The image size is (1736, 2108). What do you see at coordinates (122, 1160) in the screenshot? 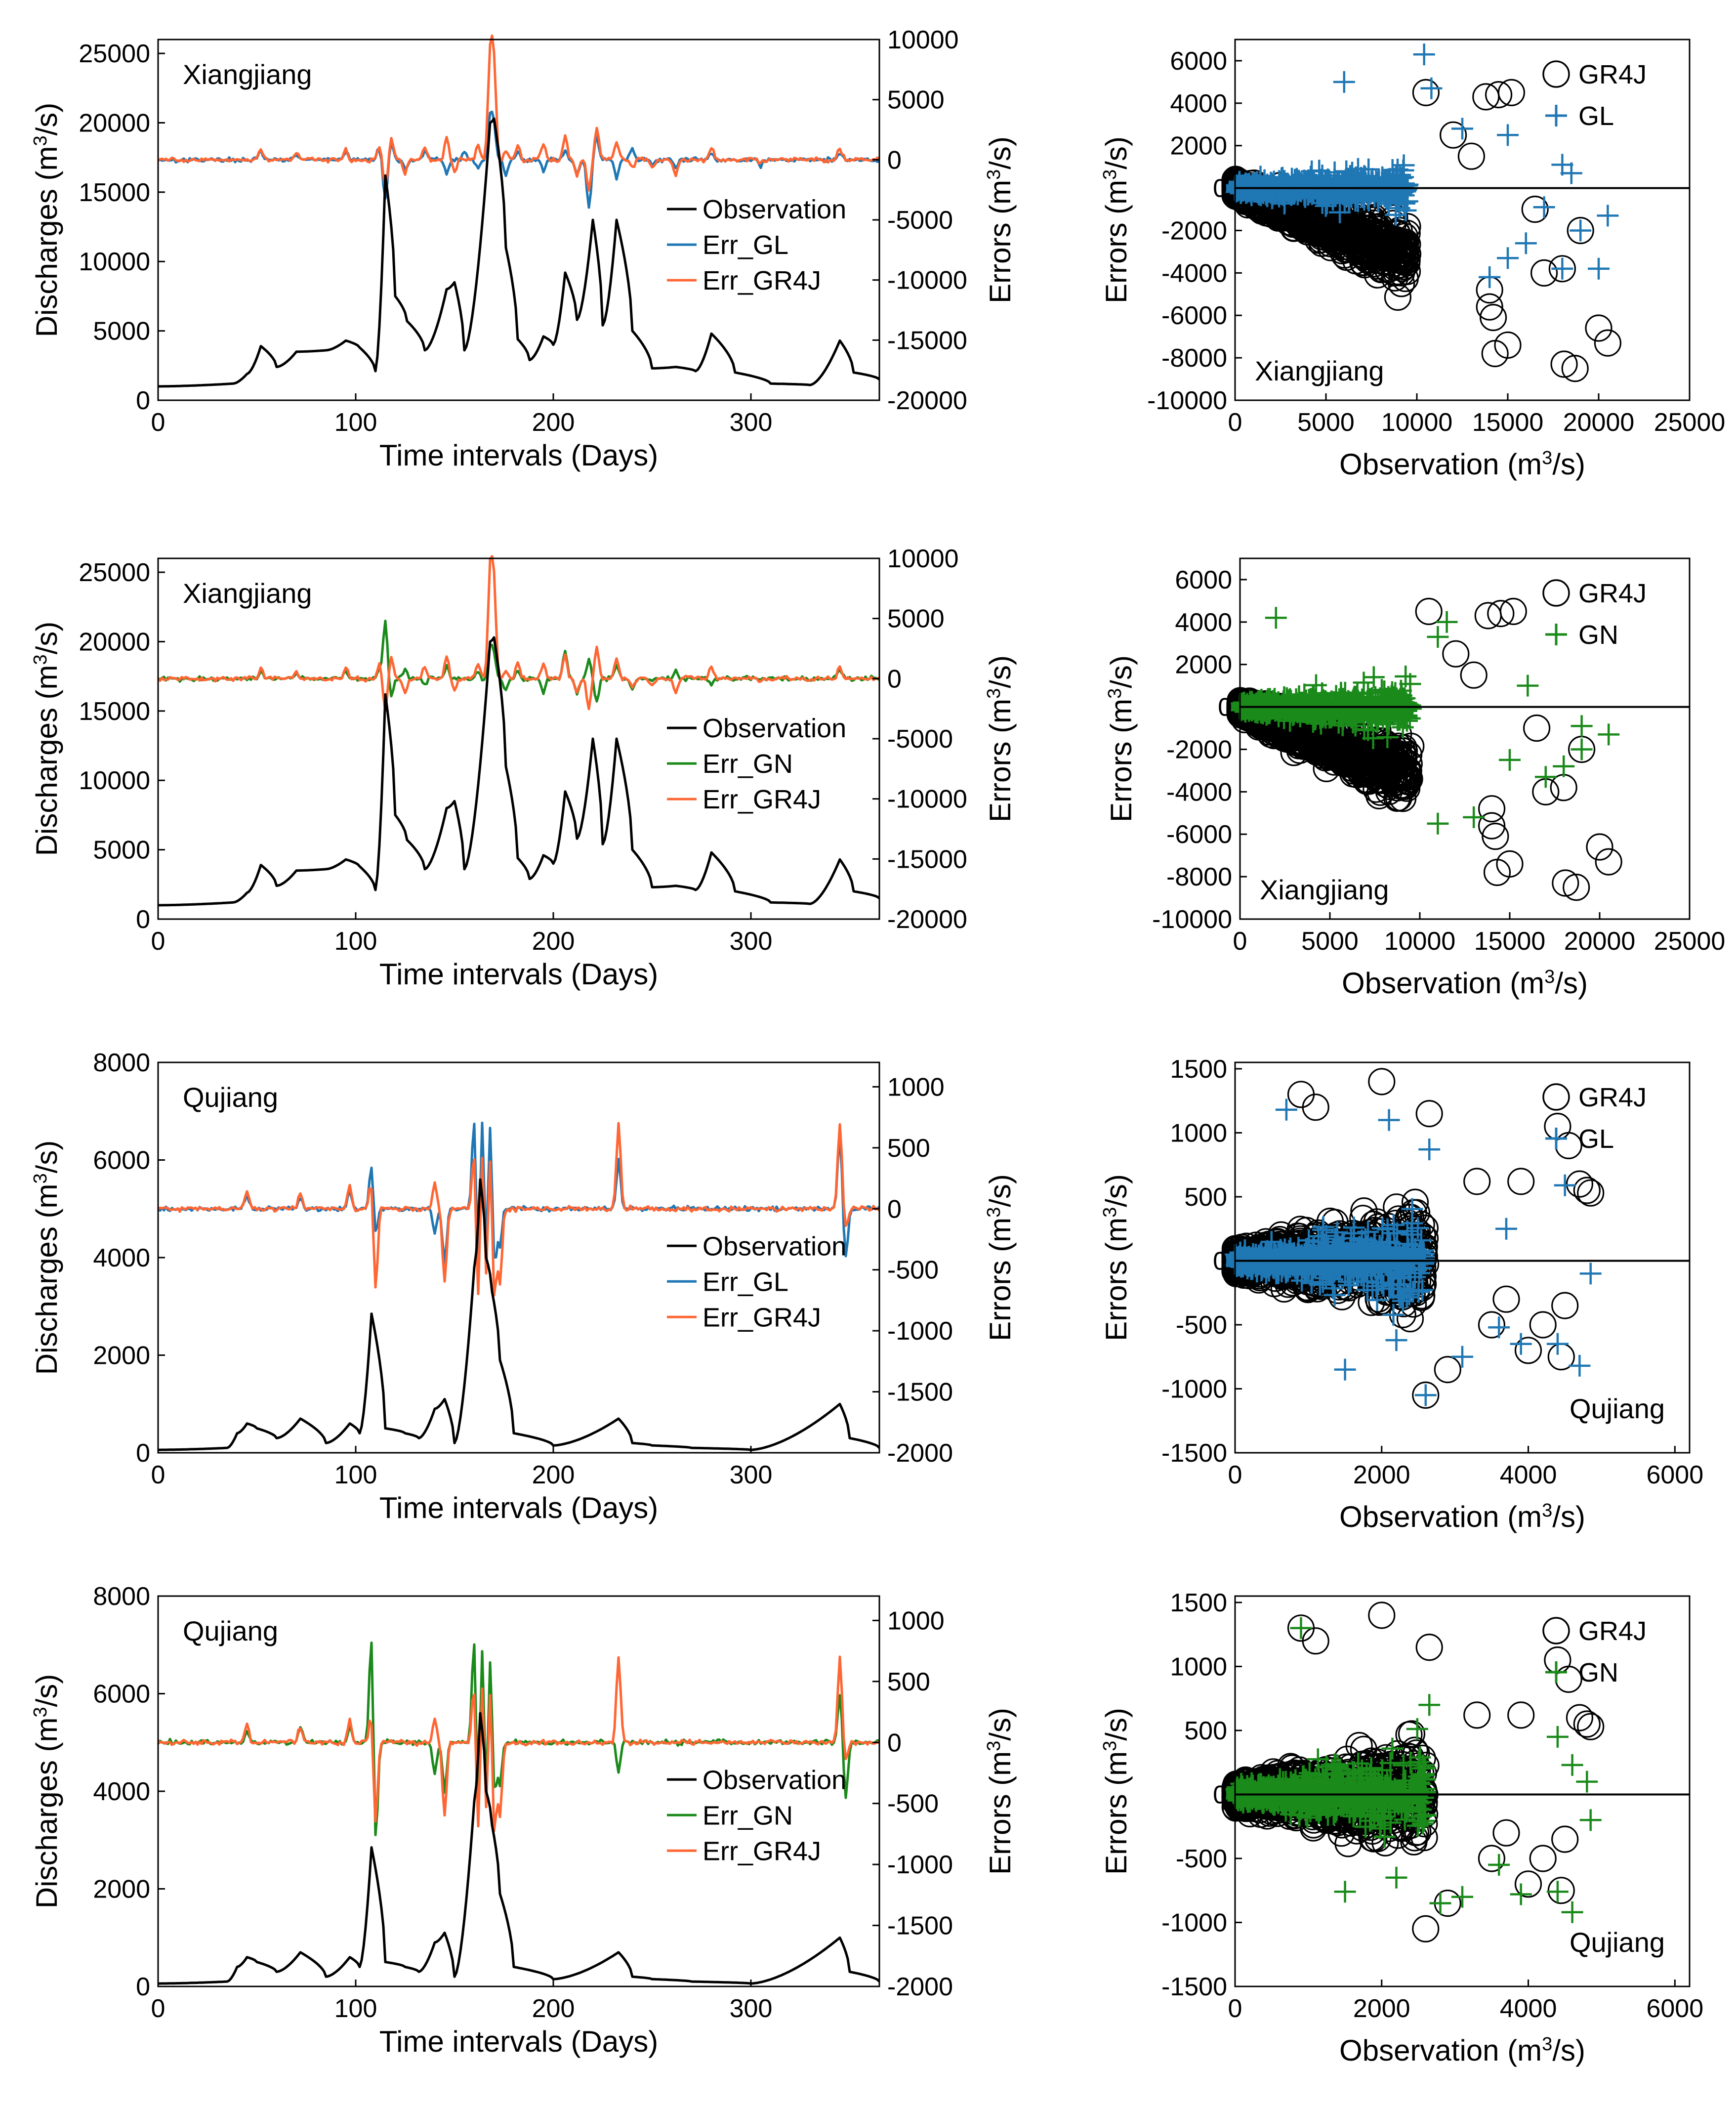
I see `y-tick-label: 6000` at bounding box center [122, 1160].